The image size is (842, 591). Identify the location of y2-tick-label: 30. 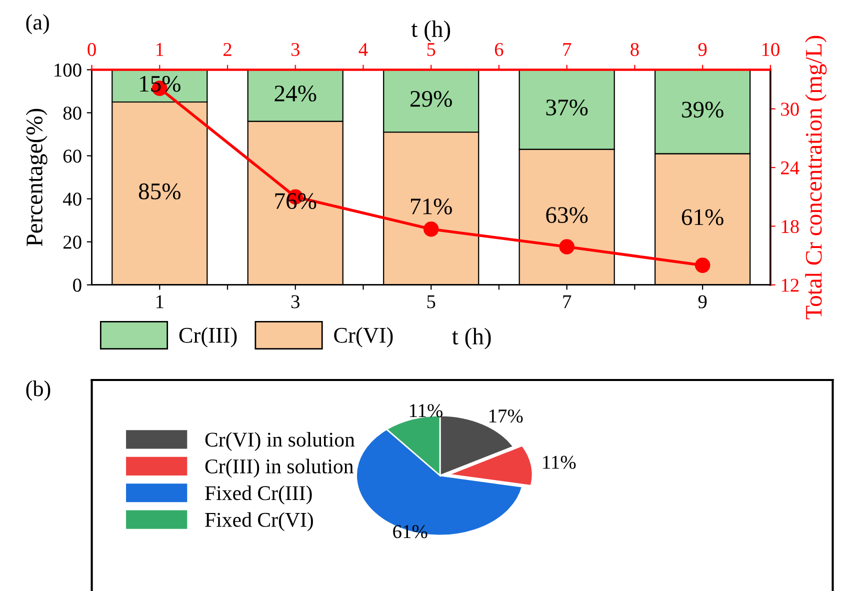
(790, 109).